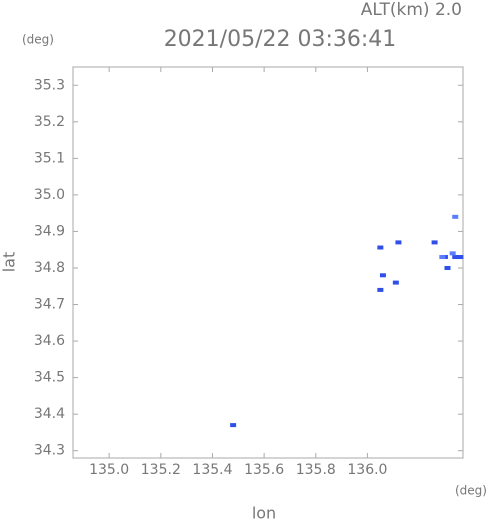 This screenshot has height=521, width=491. Describe the element at coordinates (49, 414) in the screenshot. I see `y-tick-label: 34.4` at that location.